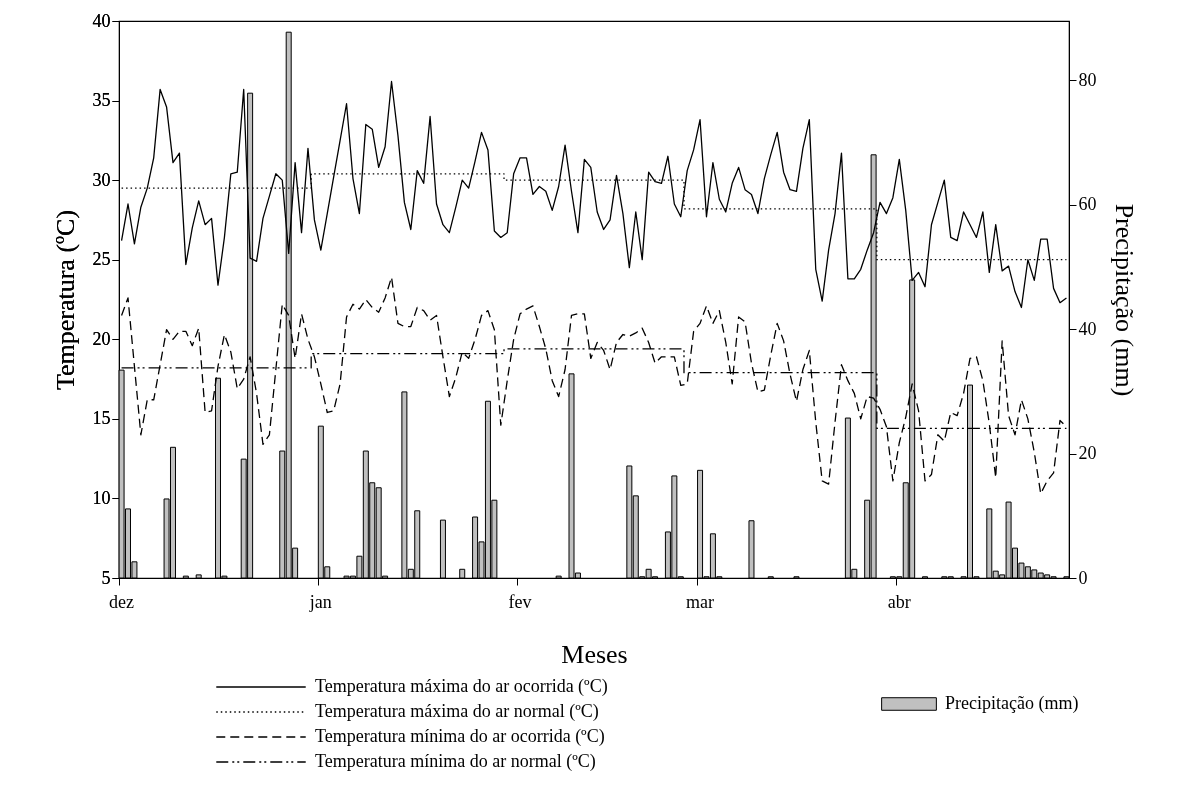 The width and height of the screenshot is (1192, 803). What do you see at coordinates (1087, 328) in the screenshot?
I see `y2-tick-label: 40` at bounding box center [1087, 328].